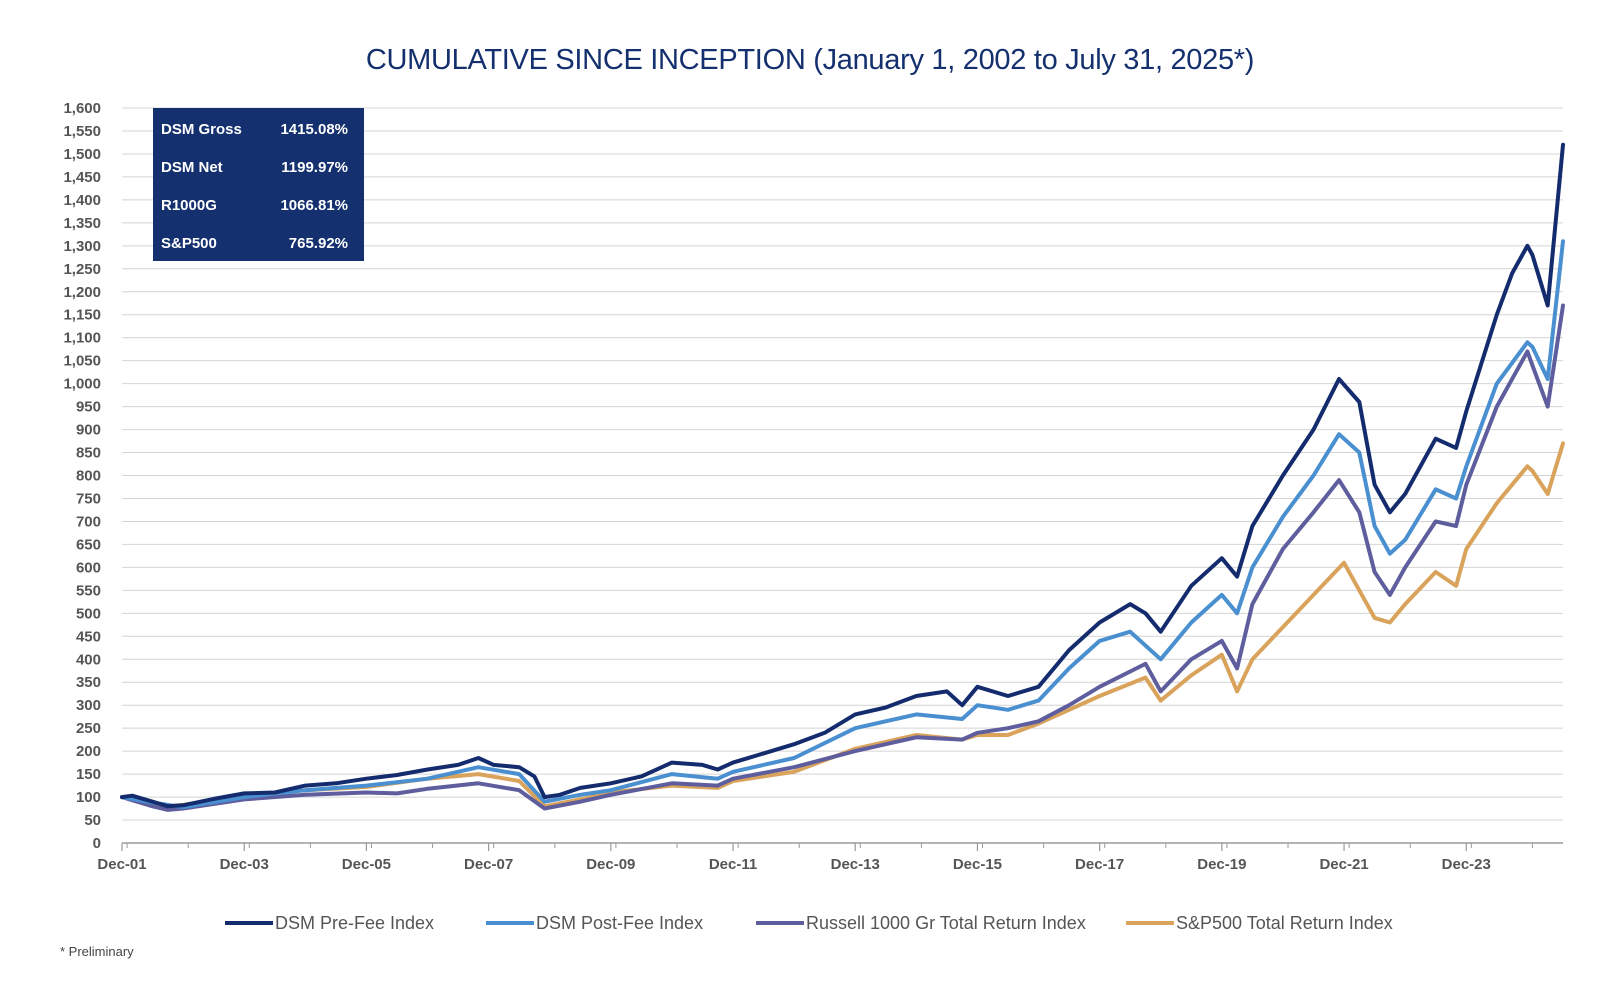  Describe the element at coordinates (82, 223) in the screenshot. I see `y-tick-label: 1,350` at that location.